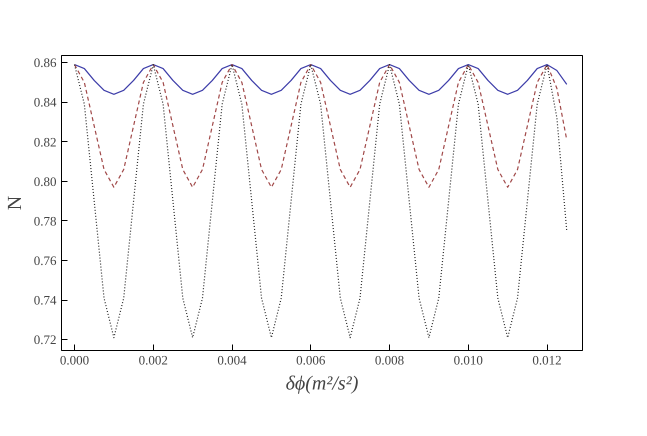 Image resolution: width=647 pixels, height=436 pixels. I want to click on x-axis-title: δϕ(m²/s²), so click(322, 383).